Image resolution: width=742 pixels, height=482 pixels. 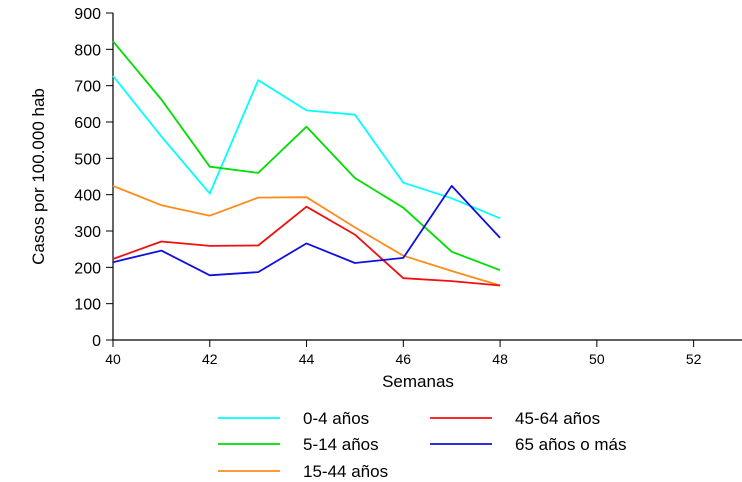 I want to click on y-tick-label: 700, so click(x=87, y=87).